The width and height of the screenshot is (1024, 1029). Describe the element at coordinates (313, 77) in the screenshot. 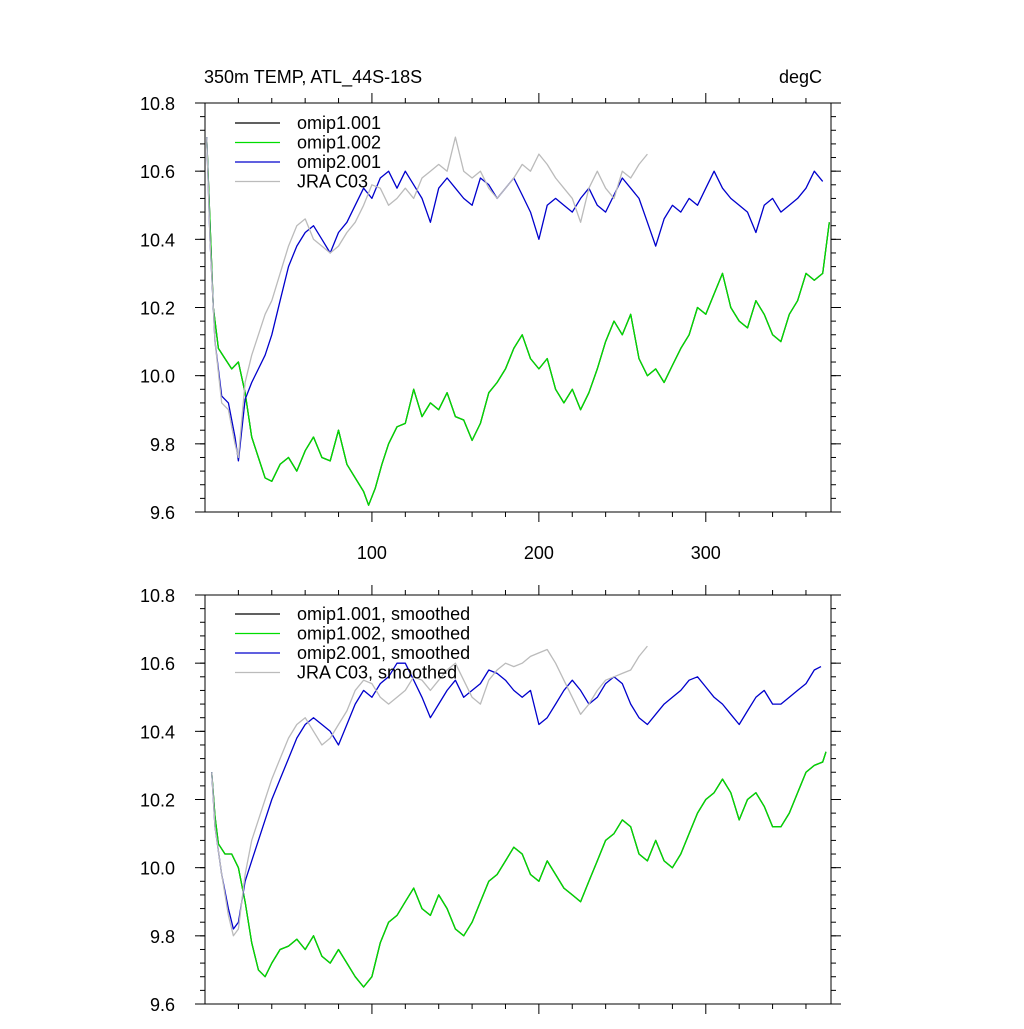

I see `chart-title: 350m TEMP, ATL_44S-18S` at that location.